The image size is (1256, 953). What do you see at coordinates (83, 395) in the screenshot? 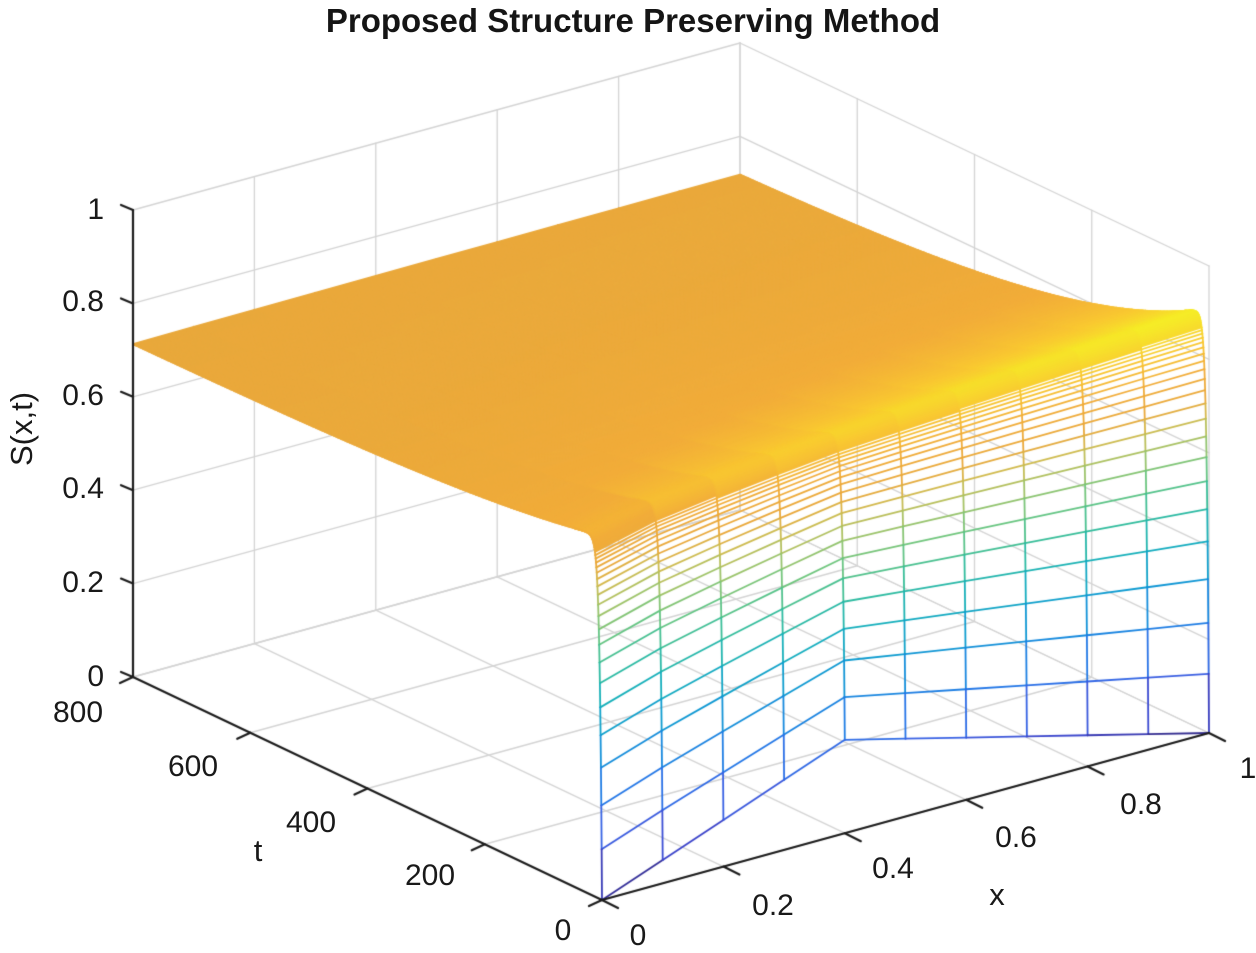
I see `z-axis-tick-label-3: 0.6` at bounding box center [83, 395].